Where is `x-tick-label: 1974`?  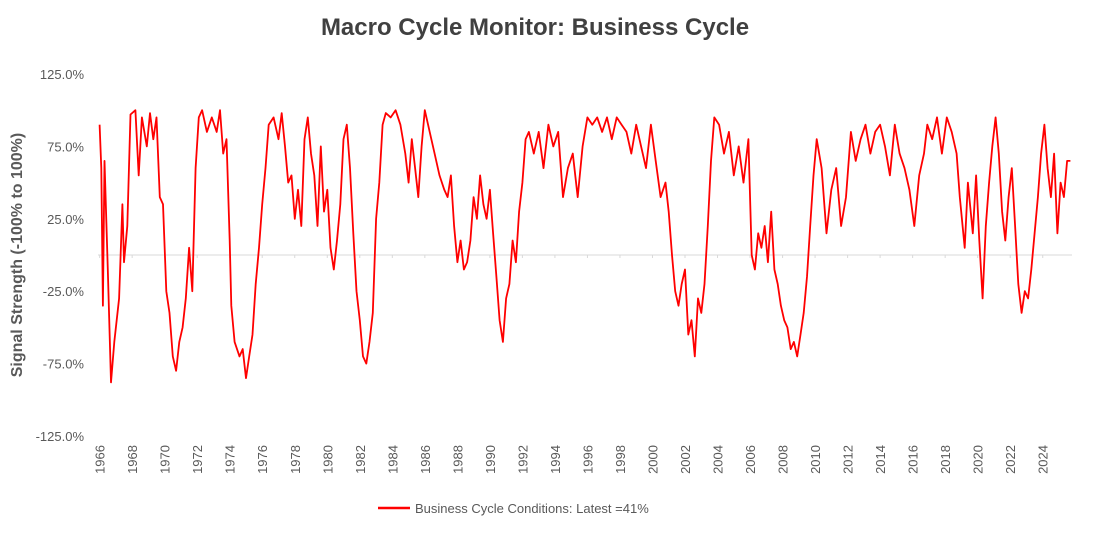 x-tick-label: 1974 is located at coordinates (230, 459).